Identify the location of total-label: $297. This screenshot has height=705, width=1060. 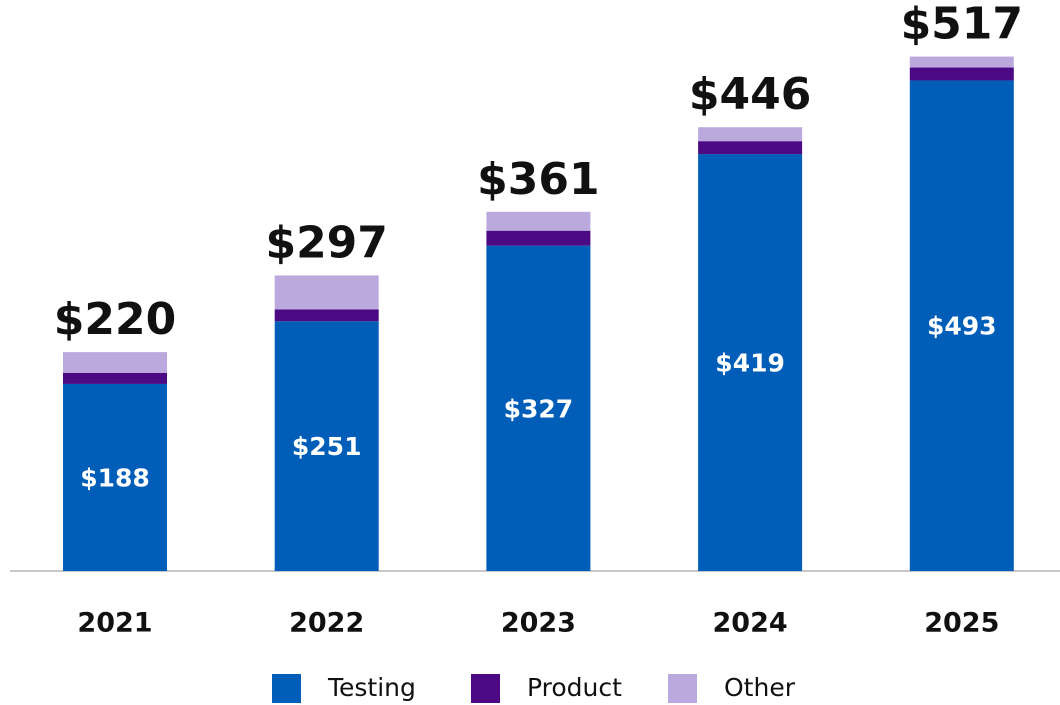
(326, 242).